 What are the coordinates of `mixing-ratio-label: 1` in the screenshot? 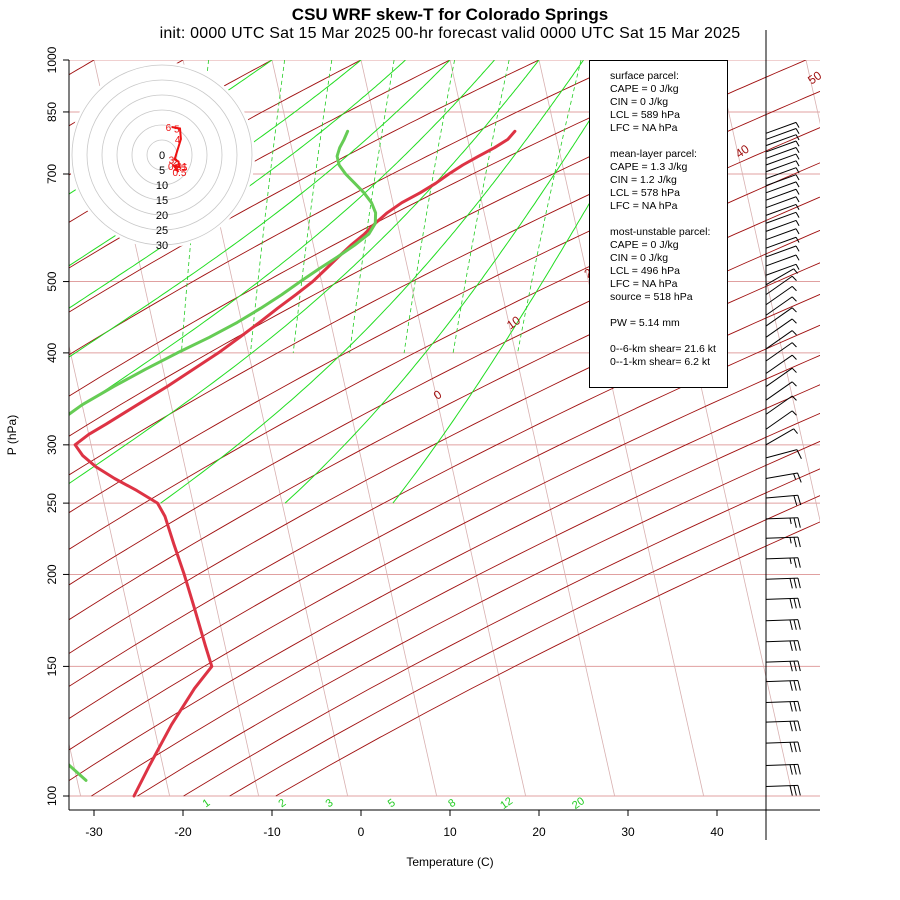 It's located at (207, 803).